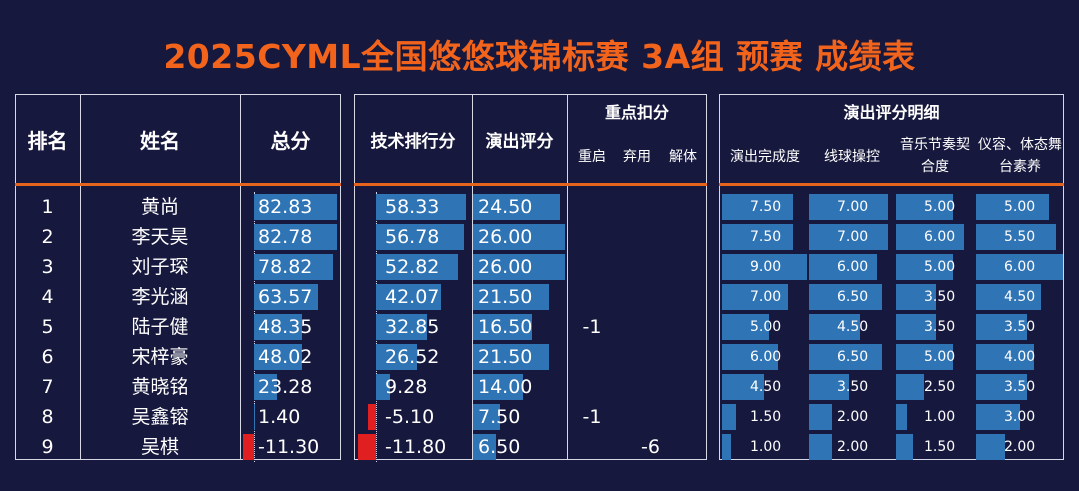 This screenshot has width=1079, height=491. What do you see at coordinates (853, 387) in the screenshot?
I see `control-cell: 3.50` at bounding box center [853, 387].